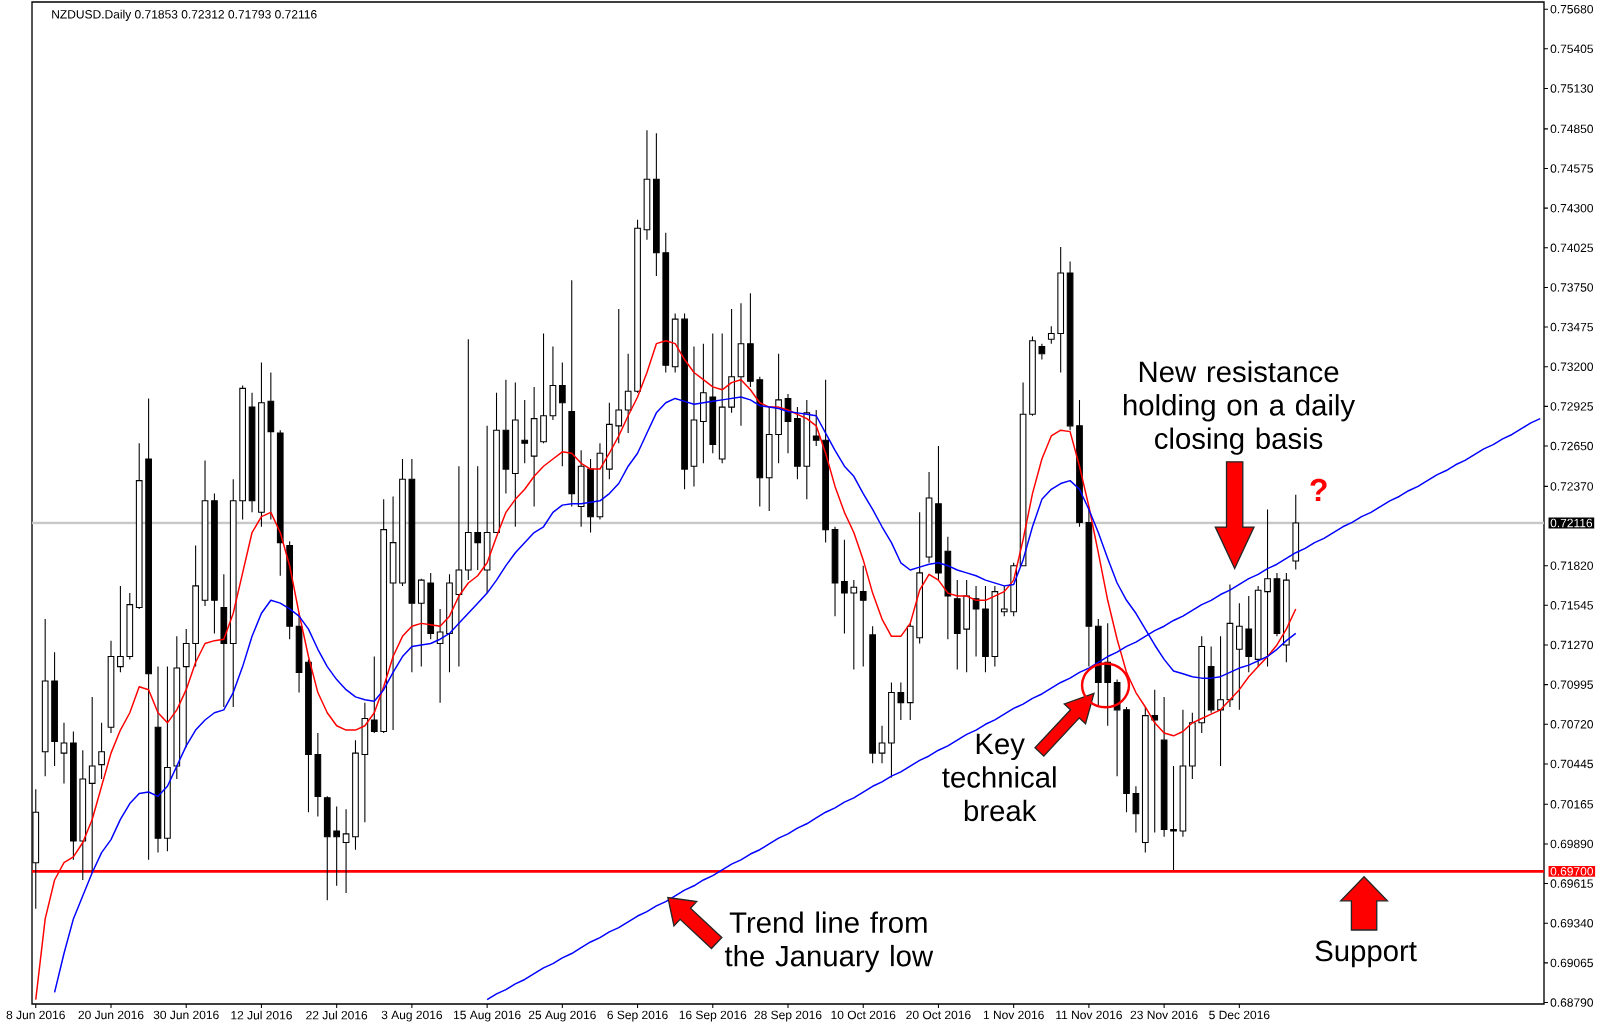 The width and height of the screenshot is (1600, 1032). Describe the element at coordinates (1318, 490) in the screenshot. I see `annotation: ?` at that location.